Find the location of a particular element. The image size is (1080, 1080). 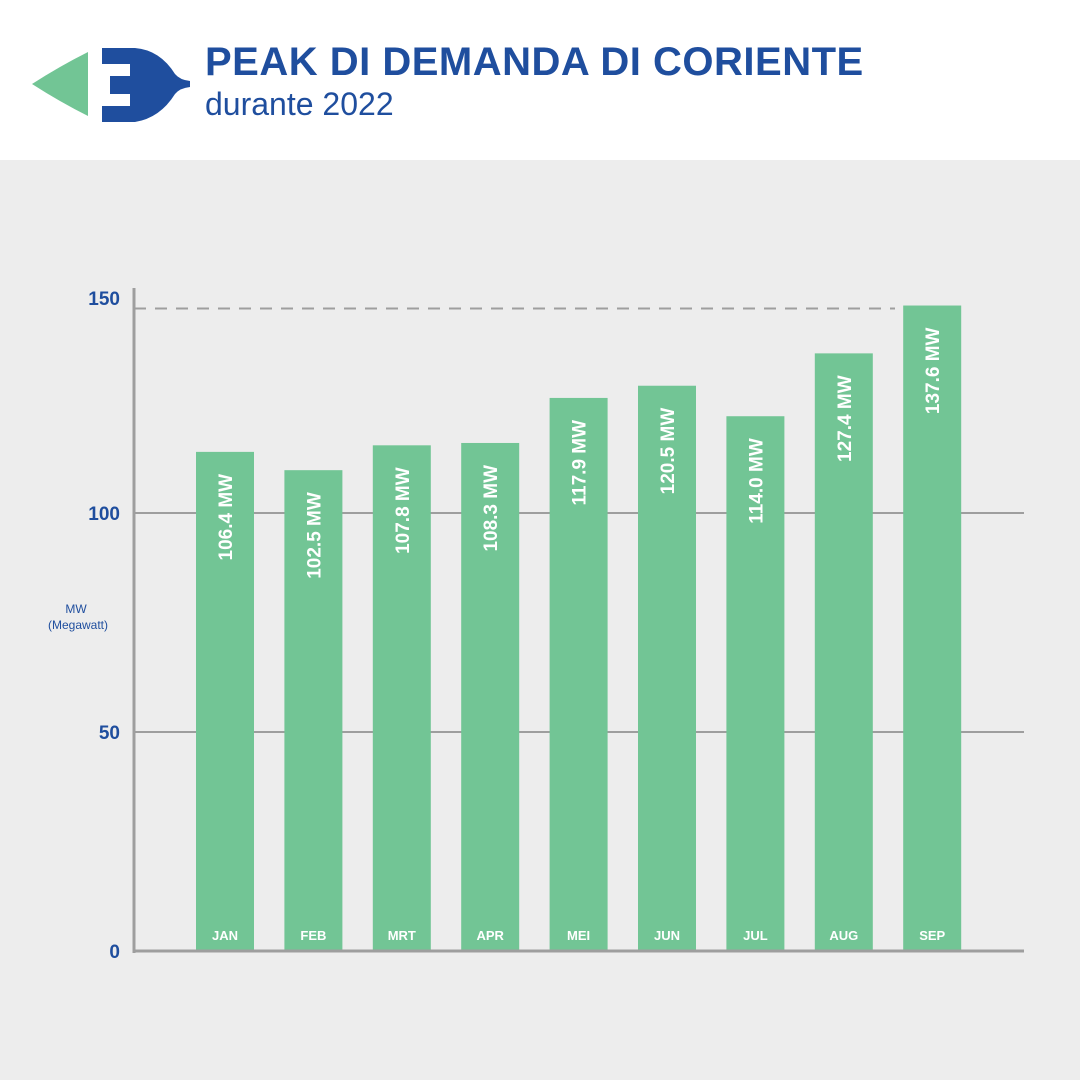

x-tick-label: AUG is located at coordinates (843, 935).